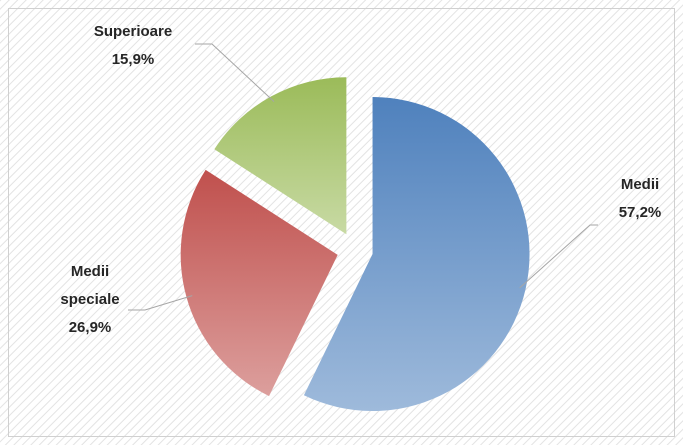 The height and width of the screenshot is (445, 683). What do you see at coordinates (640, 199) in the screenshot?
I see `data-label: Medii 57,2%` at bounding box center [640, 199].